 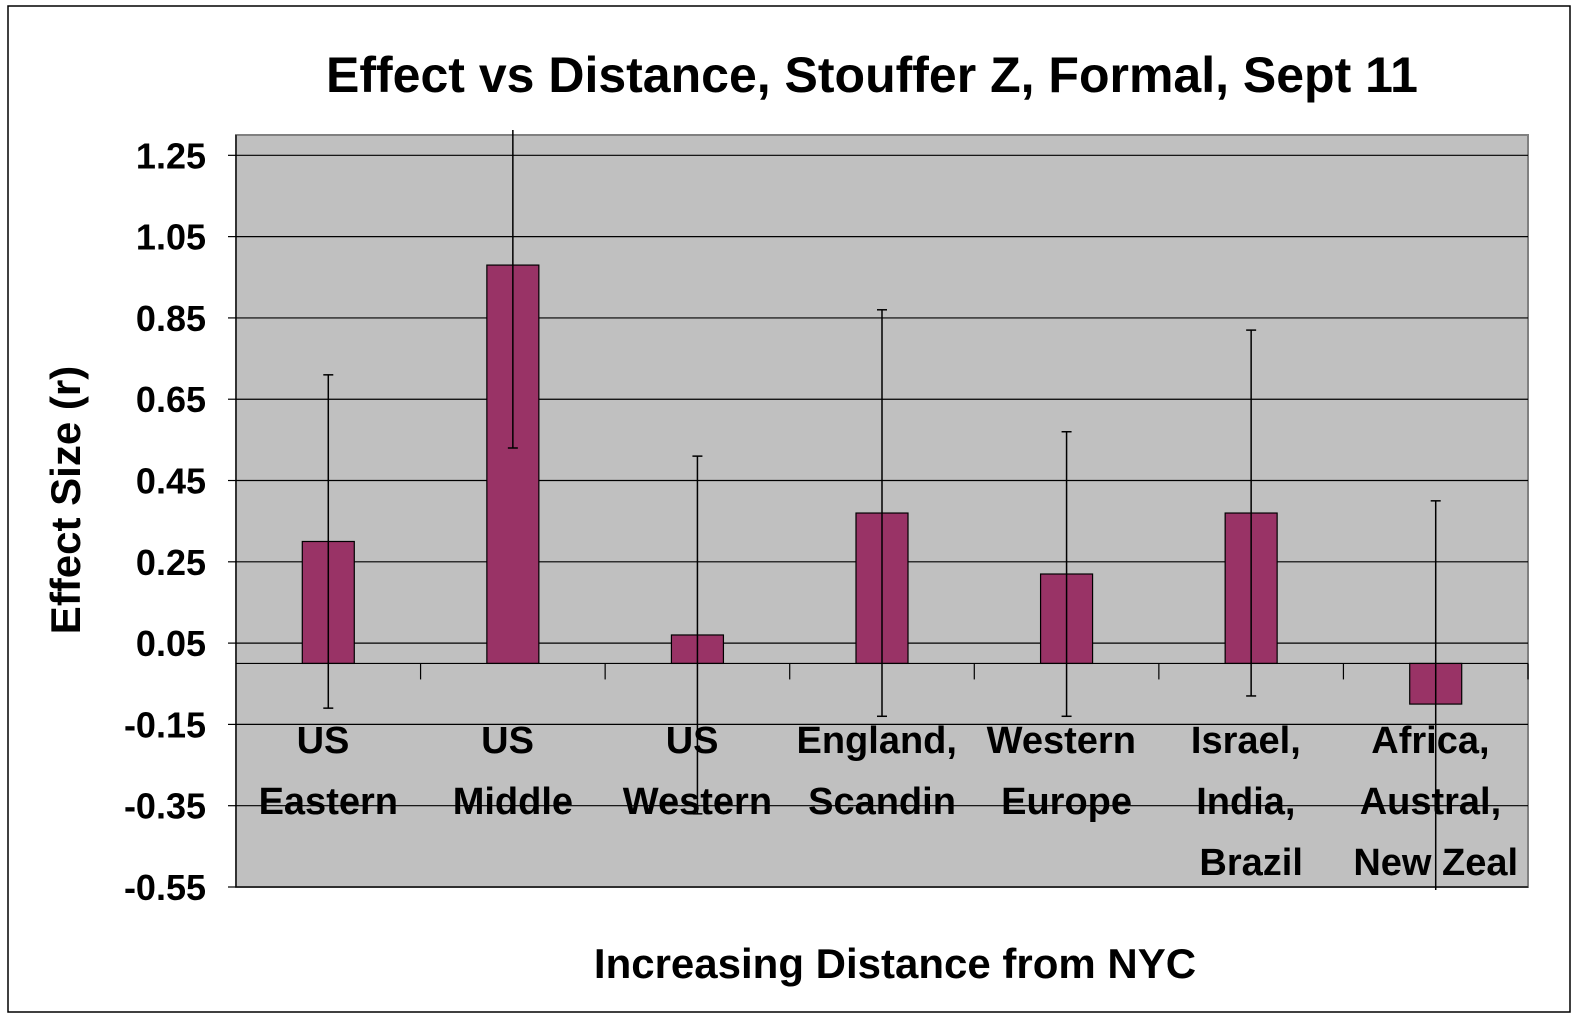 What do you see at coordinates (171, 155) in the screenshot?
I see `y-tick-label: 1.25` at bounding box center [171, 155].